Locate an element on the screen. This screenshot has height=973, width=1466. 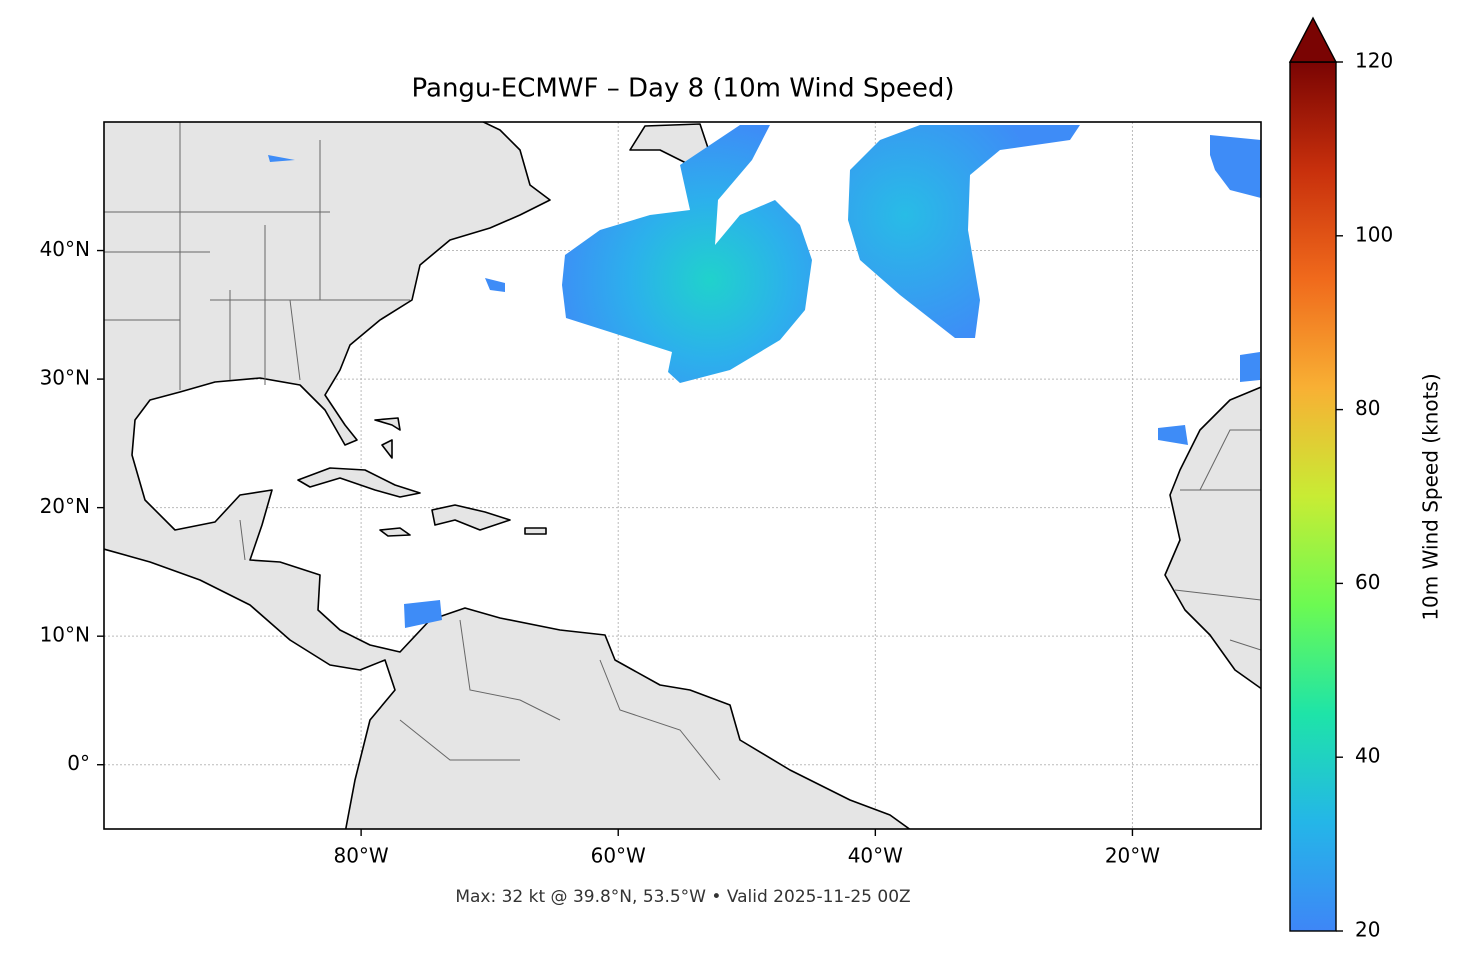
africa is located at coordinates (1212, 538).